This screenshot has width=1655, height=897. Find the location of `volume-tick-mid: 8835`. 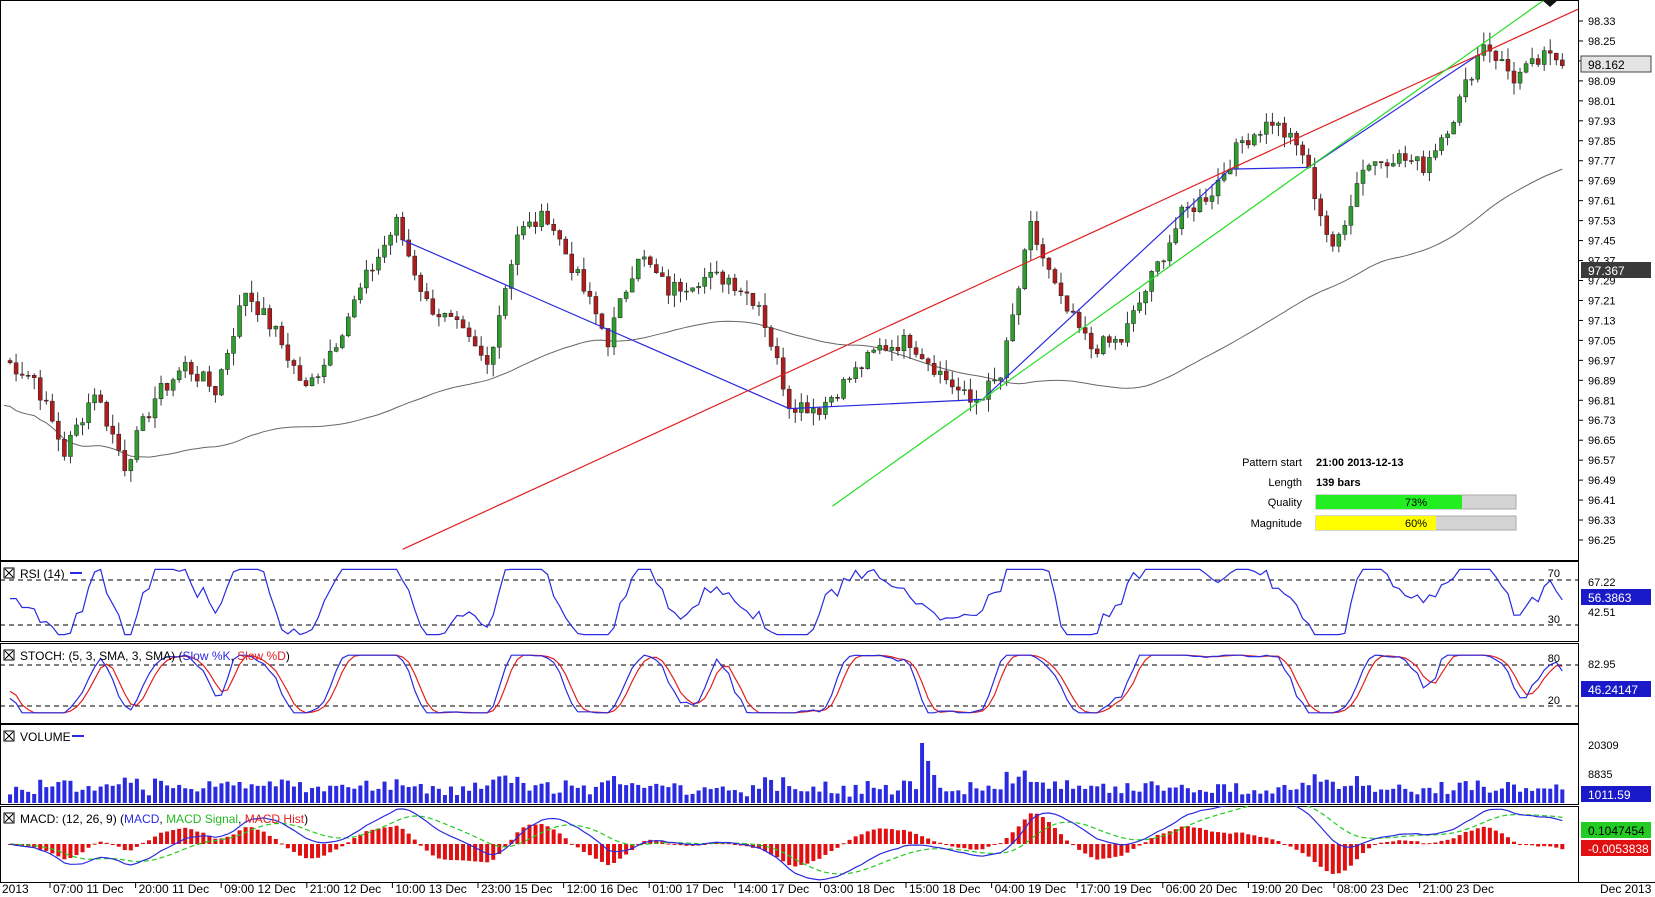

volume-tick-mid: 8835 is located at coordinates (1600, 775).